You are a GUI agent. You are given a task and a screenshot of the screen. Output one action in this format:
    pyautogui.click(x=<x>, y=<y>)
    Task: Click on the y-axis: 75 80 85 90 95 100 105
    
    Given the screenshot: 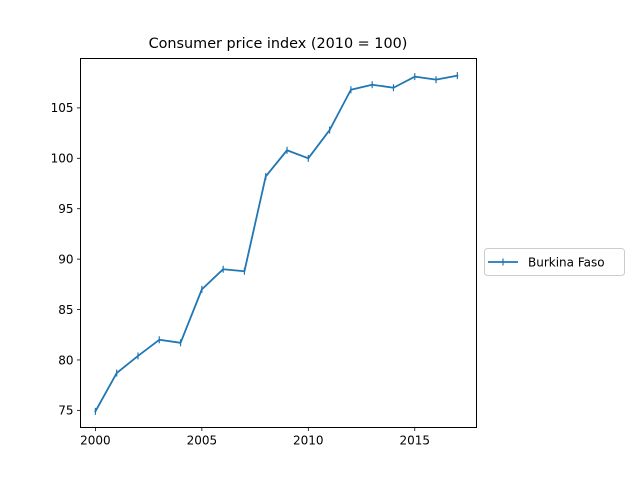 What is the action you would take?
    pyautogui.click(x=66, y=259)
    